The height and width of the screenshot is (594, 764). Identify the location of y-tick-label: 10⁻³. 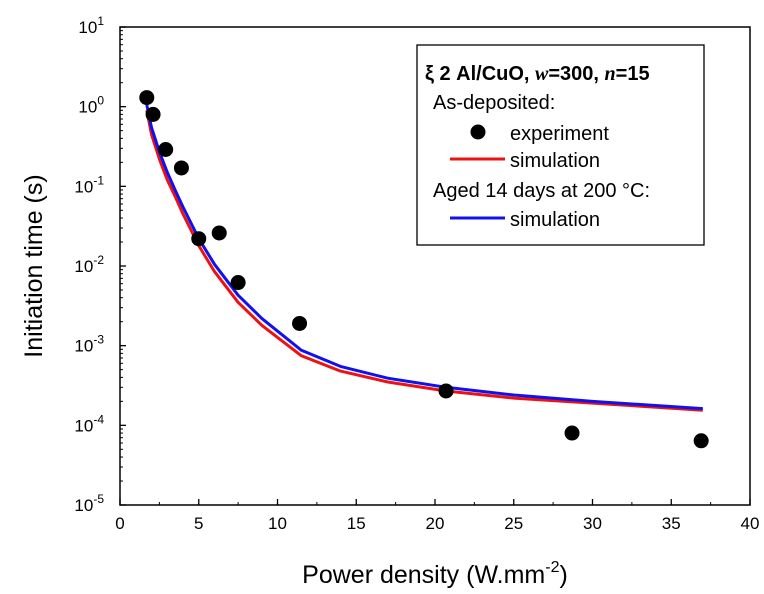
(89, 344).